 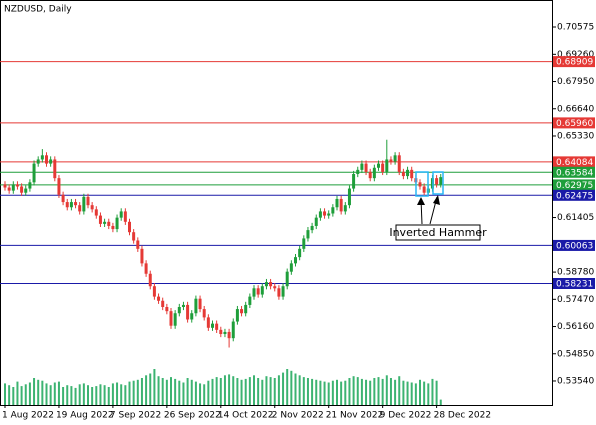 I want to click on x-tick-label: 19 Aug 2022, so click(x=85, y=416).